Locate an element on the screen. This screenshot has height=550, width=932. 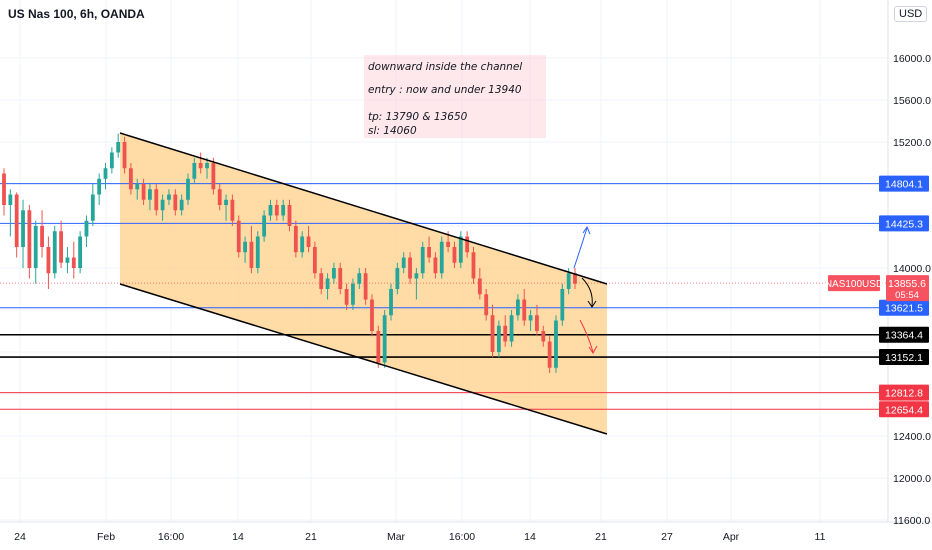
time-axis: 24 Feb 16:00 14 21 Mar 16:00 14 21 27 Apr 11 is located at coordinates (419, 537).